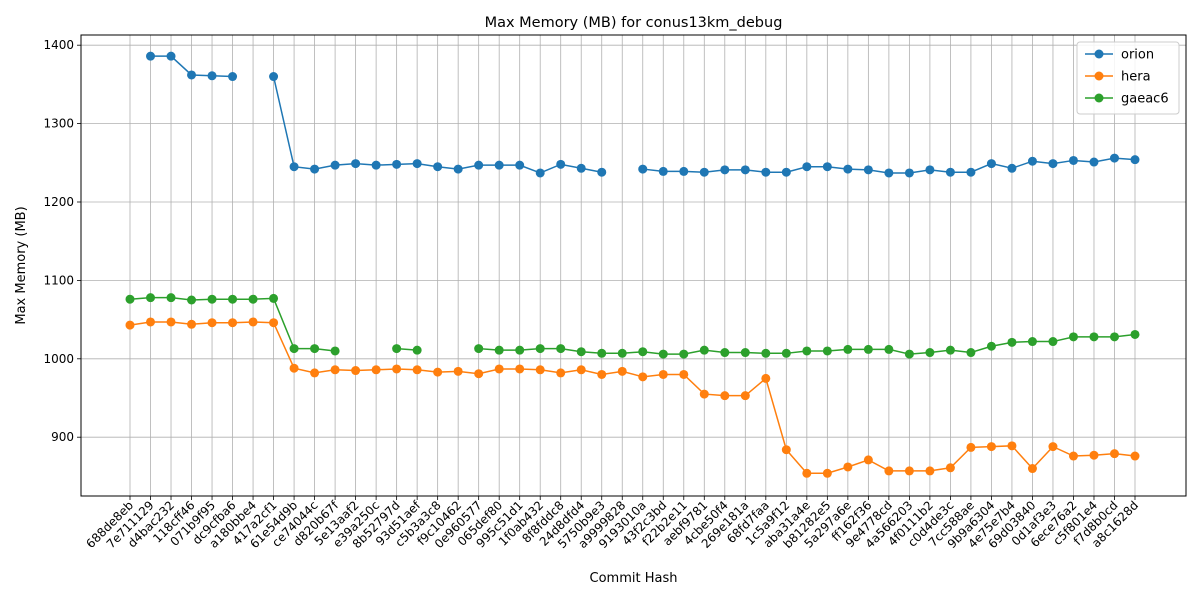 The height and width of the screenshot is (600, 1200). What do you see at coordinates (62, 437) in the screenshot?
I see `y-tick-label: 900` at bounding box center [62, 437].